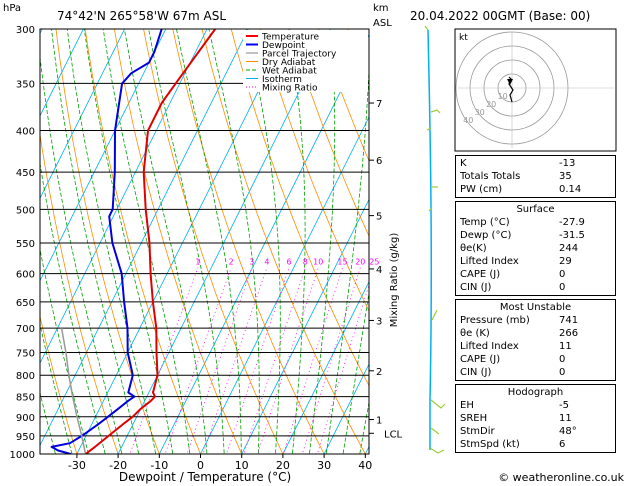  What do you see at coordinates (463, 38) in the screenshot?
I see `hodograph-unit: kt` at bounding box center [463, 38].